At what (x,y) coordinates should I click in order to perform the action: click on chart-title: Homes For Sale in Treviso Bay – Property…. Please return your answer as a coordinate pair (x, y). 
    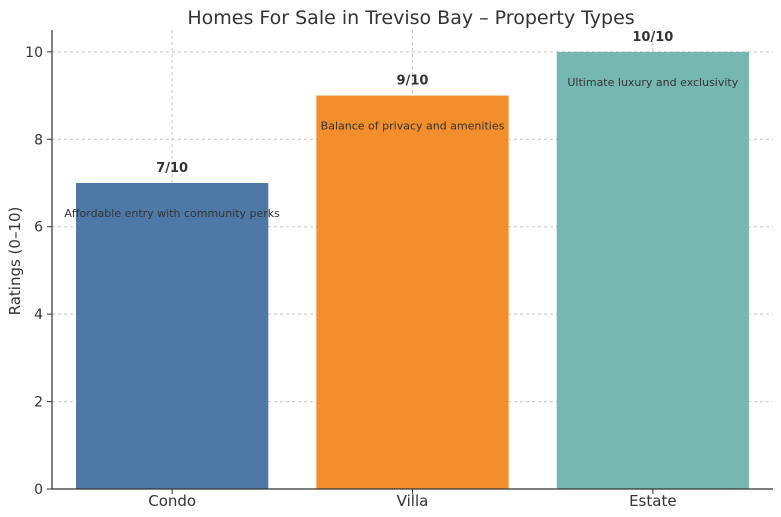
    Looking at the image, I should click on (410, 18).